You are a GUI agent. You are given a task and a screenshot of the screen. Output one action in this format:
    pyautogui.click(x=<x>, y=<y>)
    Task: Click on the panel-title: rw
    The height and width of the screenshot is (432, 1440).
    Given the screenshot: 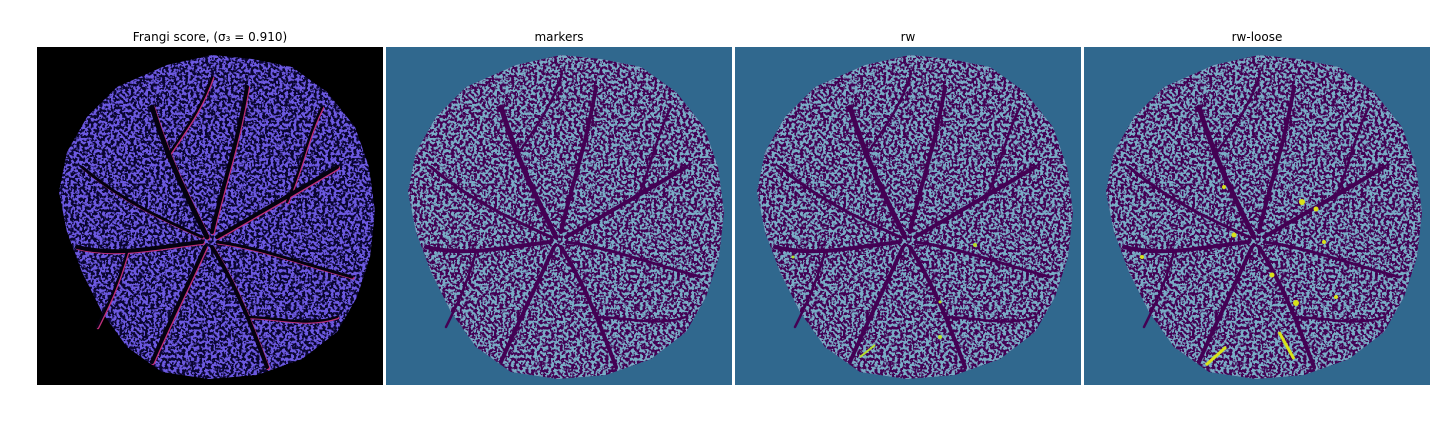 What is the action you would take?
    pyautogui.click(x=908, y=37)
    